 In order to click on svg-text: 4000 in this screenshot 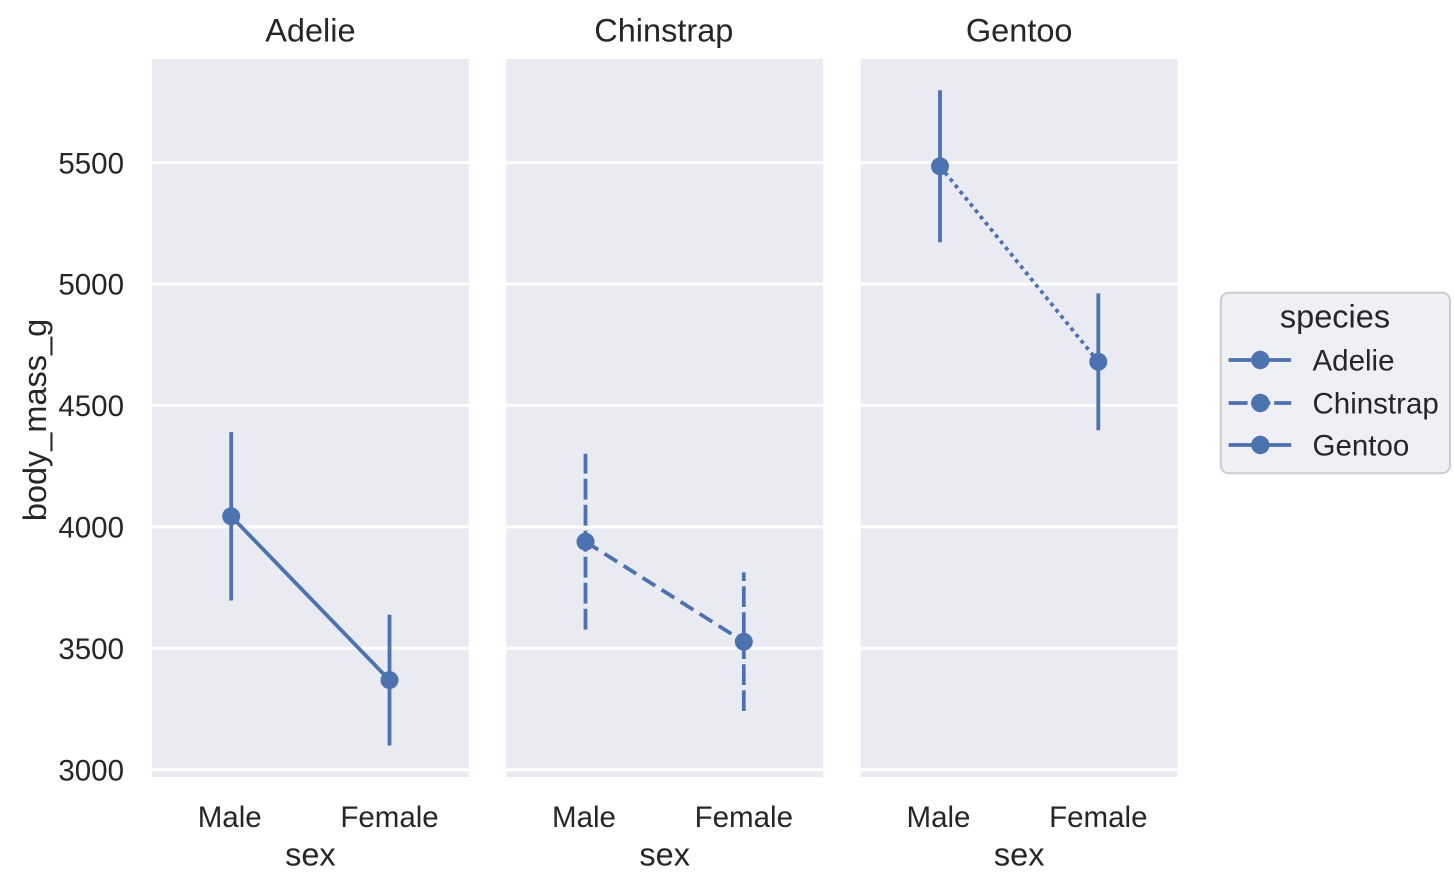, I will do `click(91, 528)`.